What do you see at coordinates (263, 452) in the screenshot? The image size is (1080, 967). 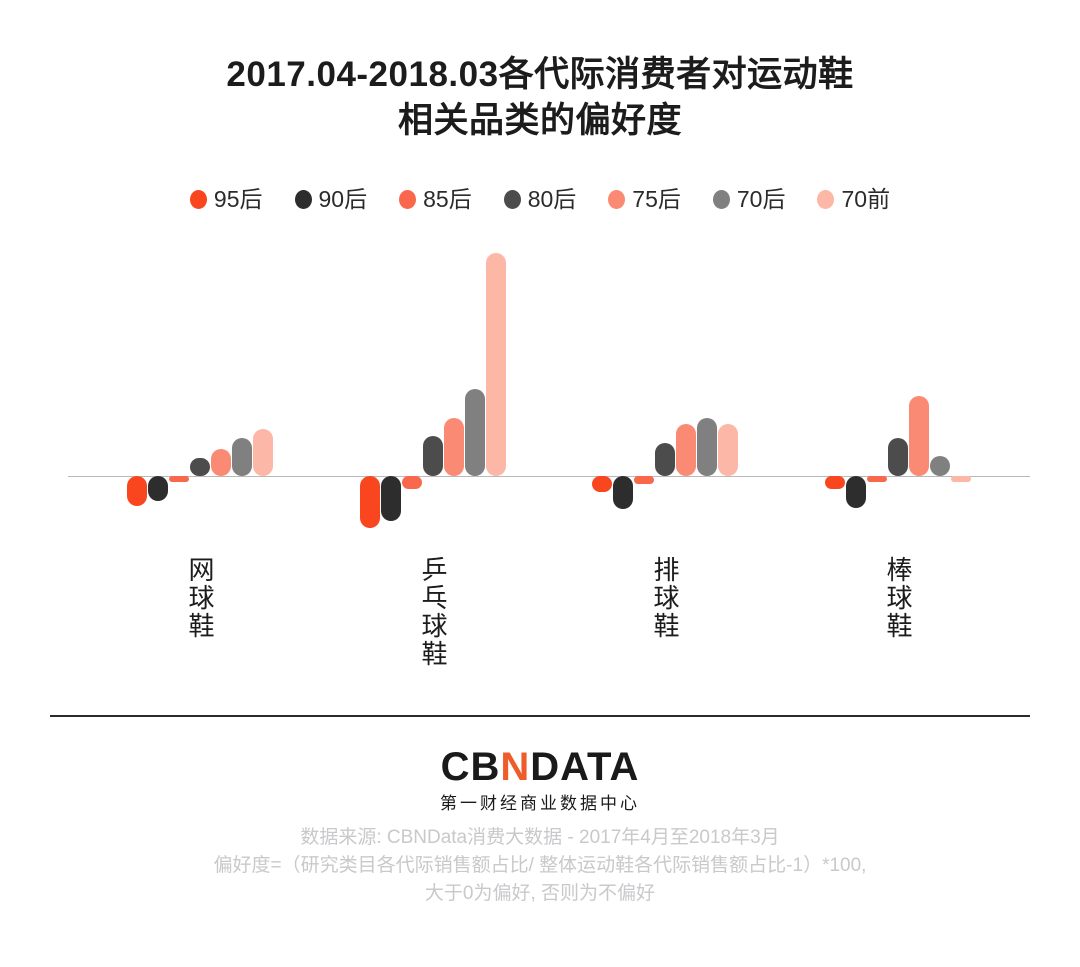 I see `bar-网球鞋-70前` at bounding box center [263, 452].